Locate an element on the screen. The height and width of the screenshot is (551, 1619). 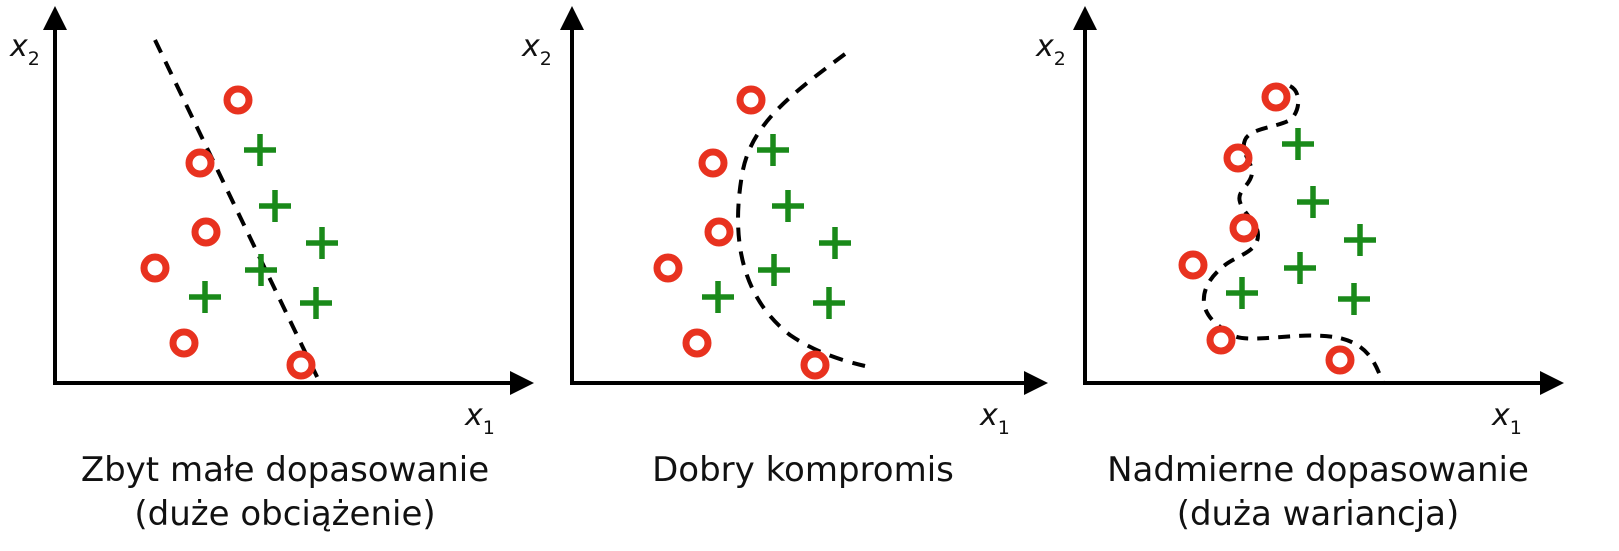
caption-line-2: (duże obciążenie) is located at coordinates (285, 514).